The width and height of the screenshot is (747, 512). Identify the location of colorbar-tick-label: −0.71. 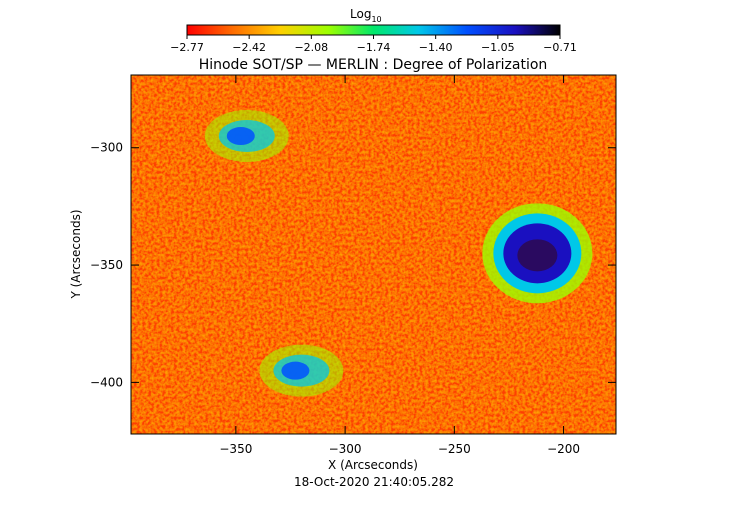
(560, 47).